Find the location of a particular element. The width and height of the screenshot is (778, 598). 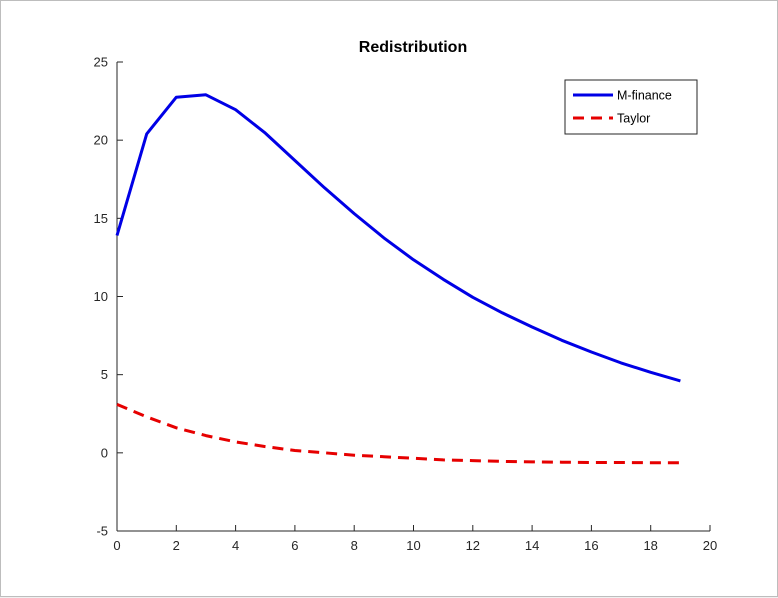

y-tick-label: 0 is located at coordinates (104, 452).